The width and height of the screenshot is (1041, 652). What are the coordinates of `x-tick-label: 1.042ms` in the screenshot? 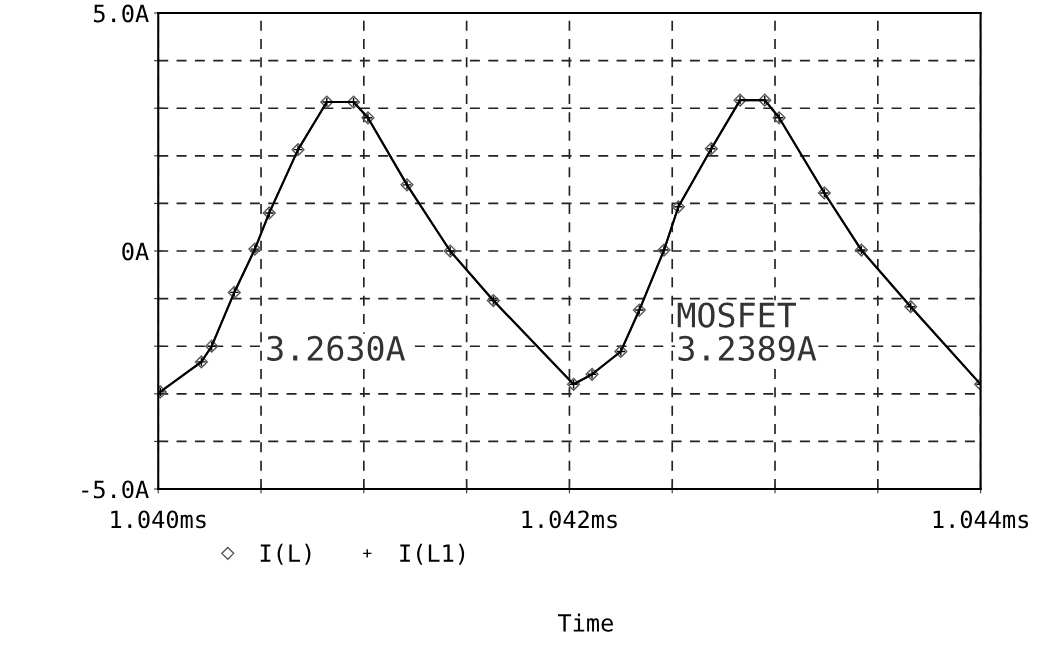 It's located at (569, 519).